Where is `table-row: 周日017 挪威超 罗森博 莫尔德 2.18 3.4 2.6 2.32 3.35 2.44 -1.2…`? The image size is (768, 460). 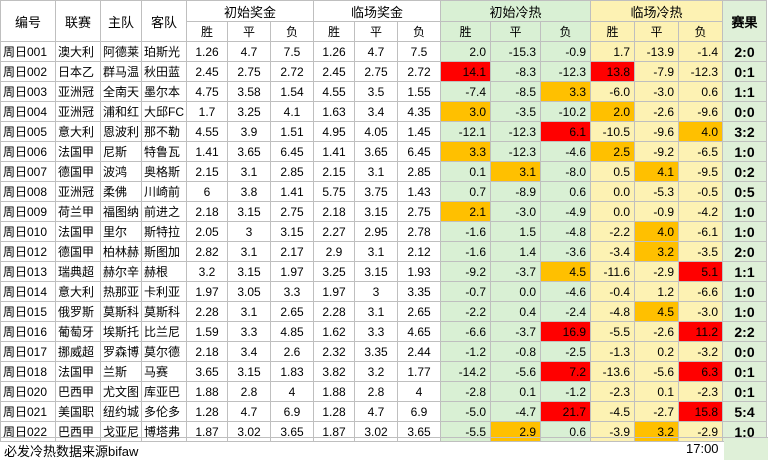 table-row: 周日017 挪威超 罗森博 莫尔德 2.18 3.4 2.6 2.32 3.35 2.44 -1.2… is located at coordinates (384, 351).